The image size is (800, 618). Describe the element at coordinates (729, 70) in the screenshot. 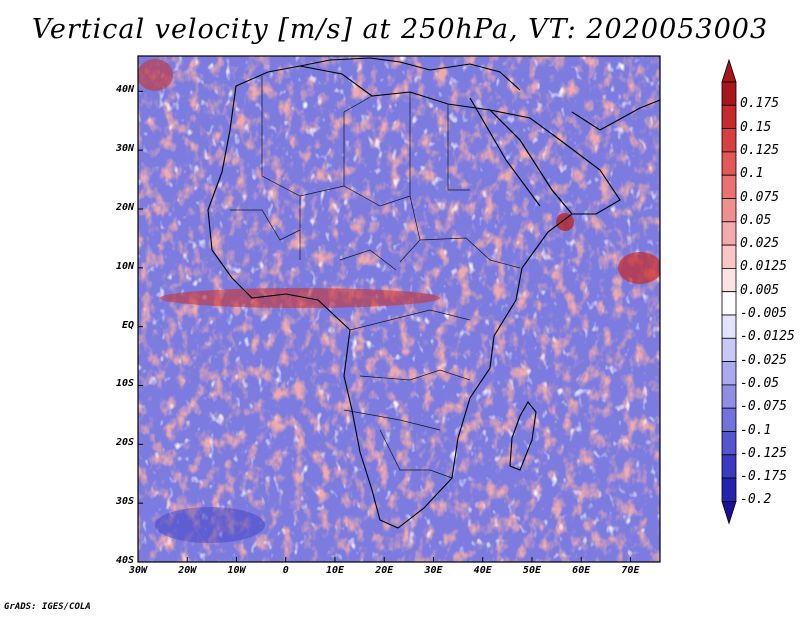

I see `colorbar-top-arrow` at that location.